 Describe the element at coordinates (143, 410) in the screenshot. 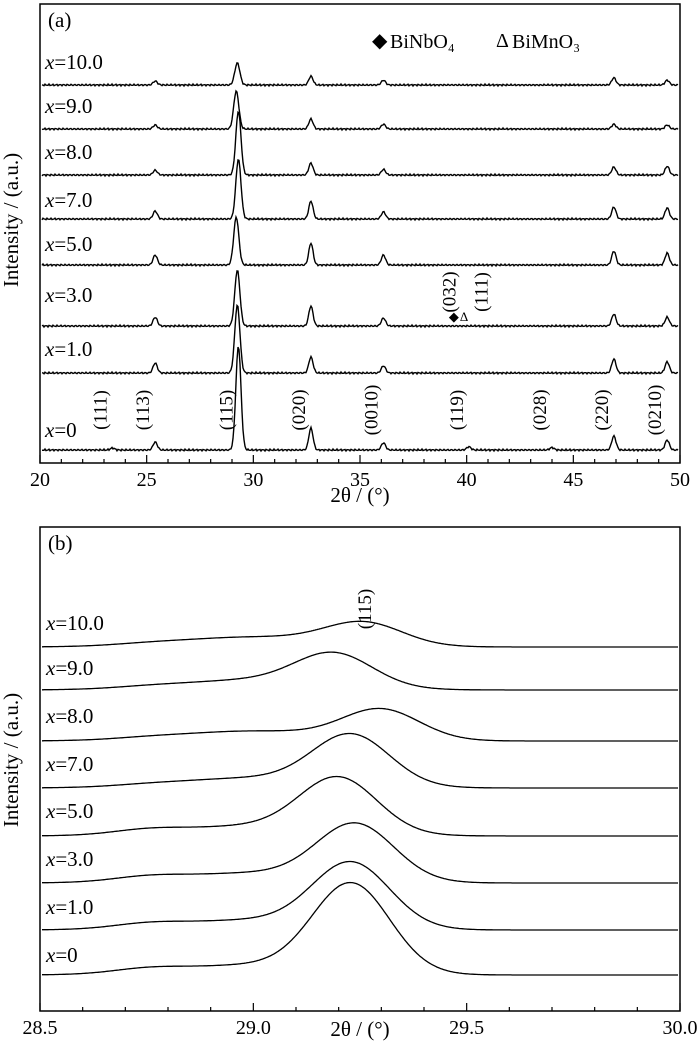

I see `hkl-label: (113)` at that location.